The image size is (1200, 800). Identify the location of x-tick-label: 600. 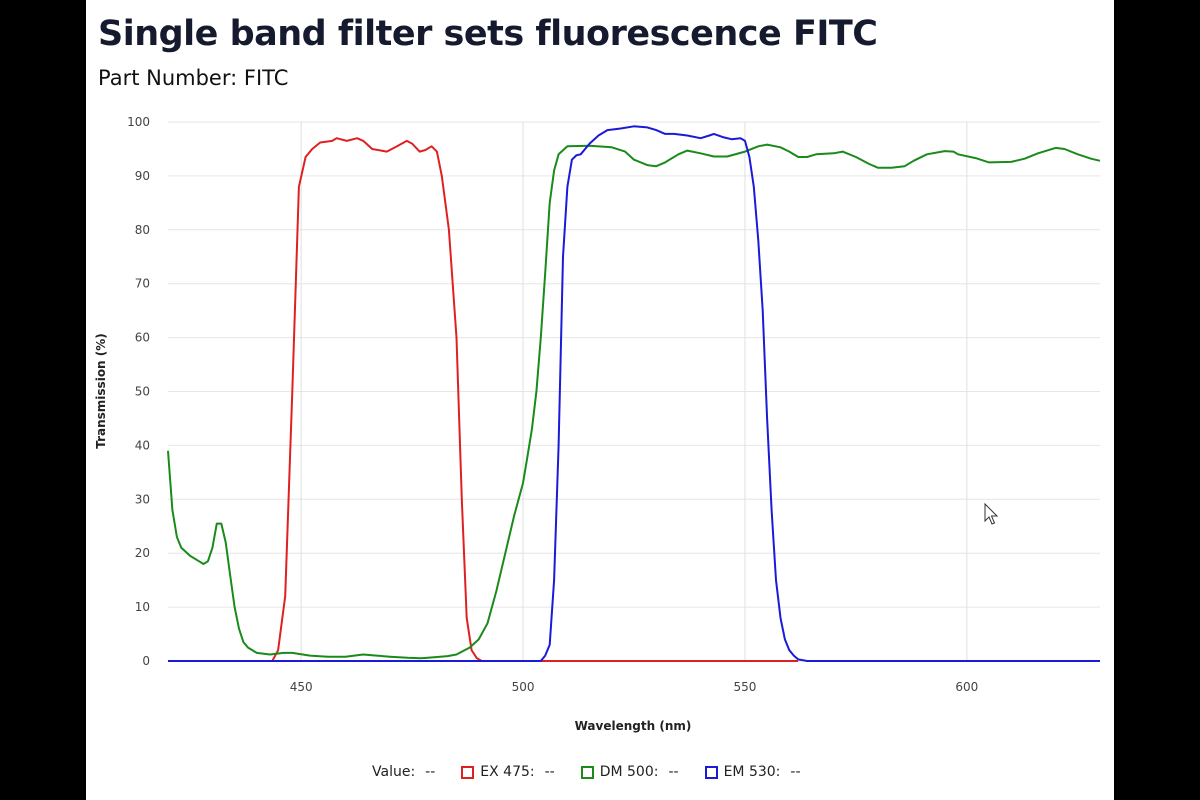
(966, 687).